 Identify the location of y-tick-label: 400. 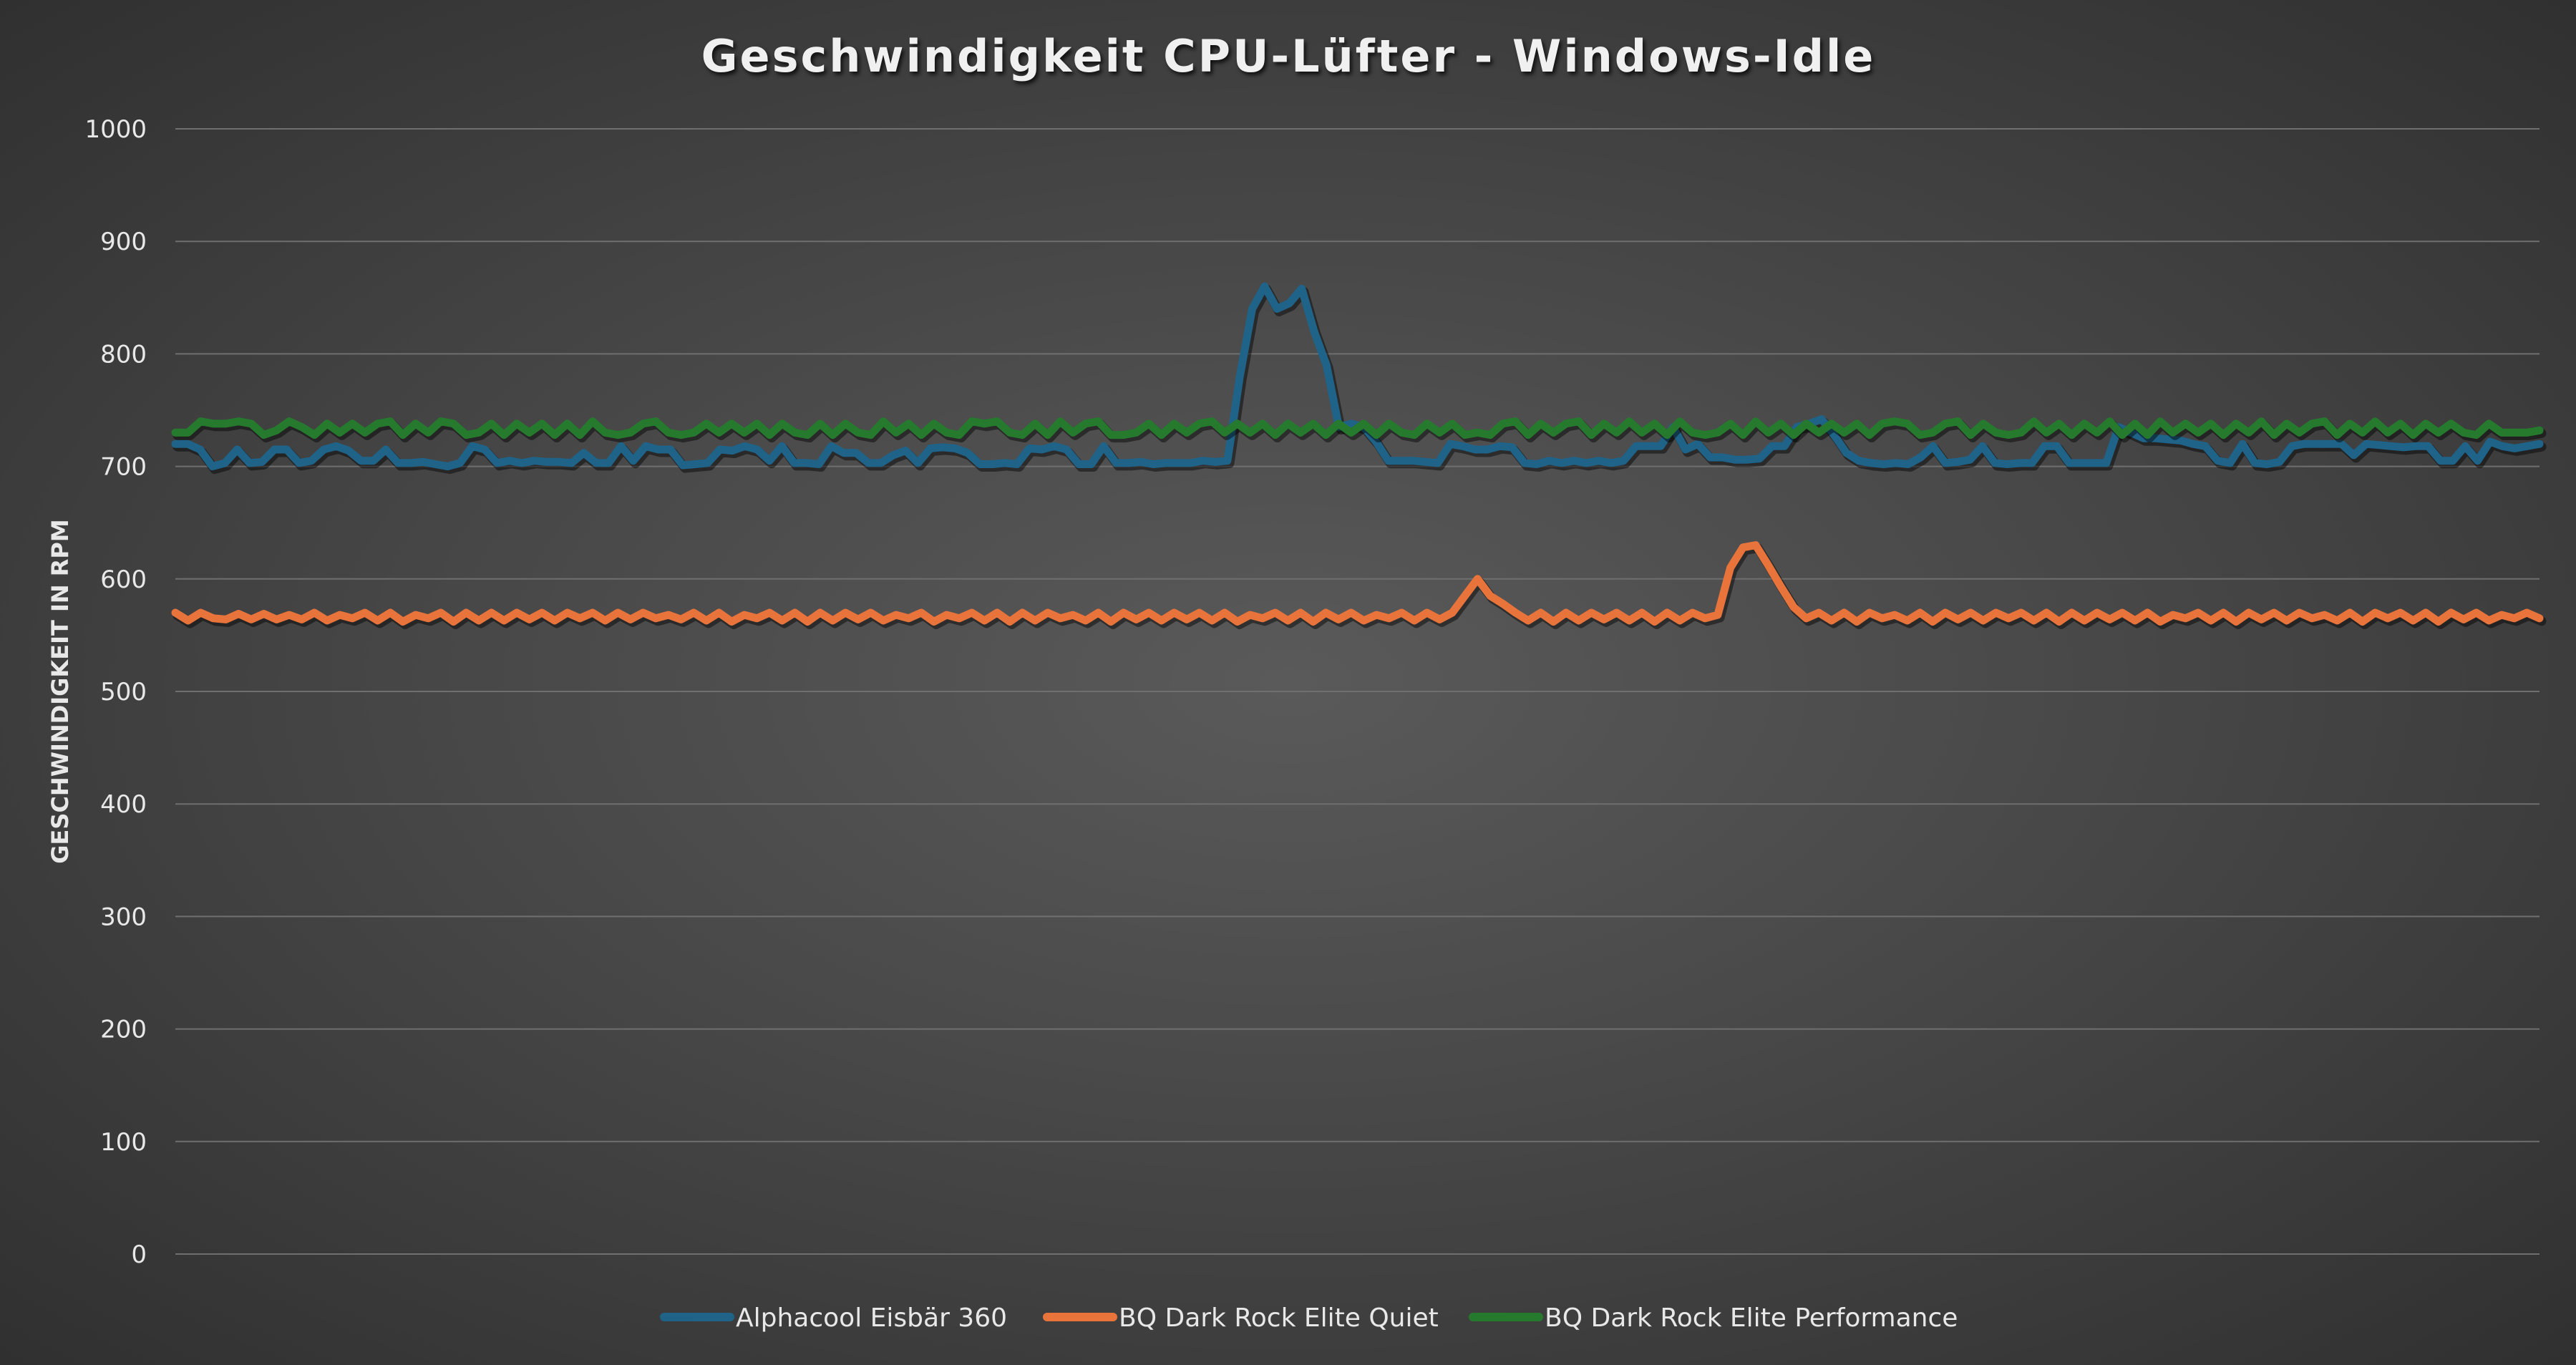
(123, 804).